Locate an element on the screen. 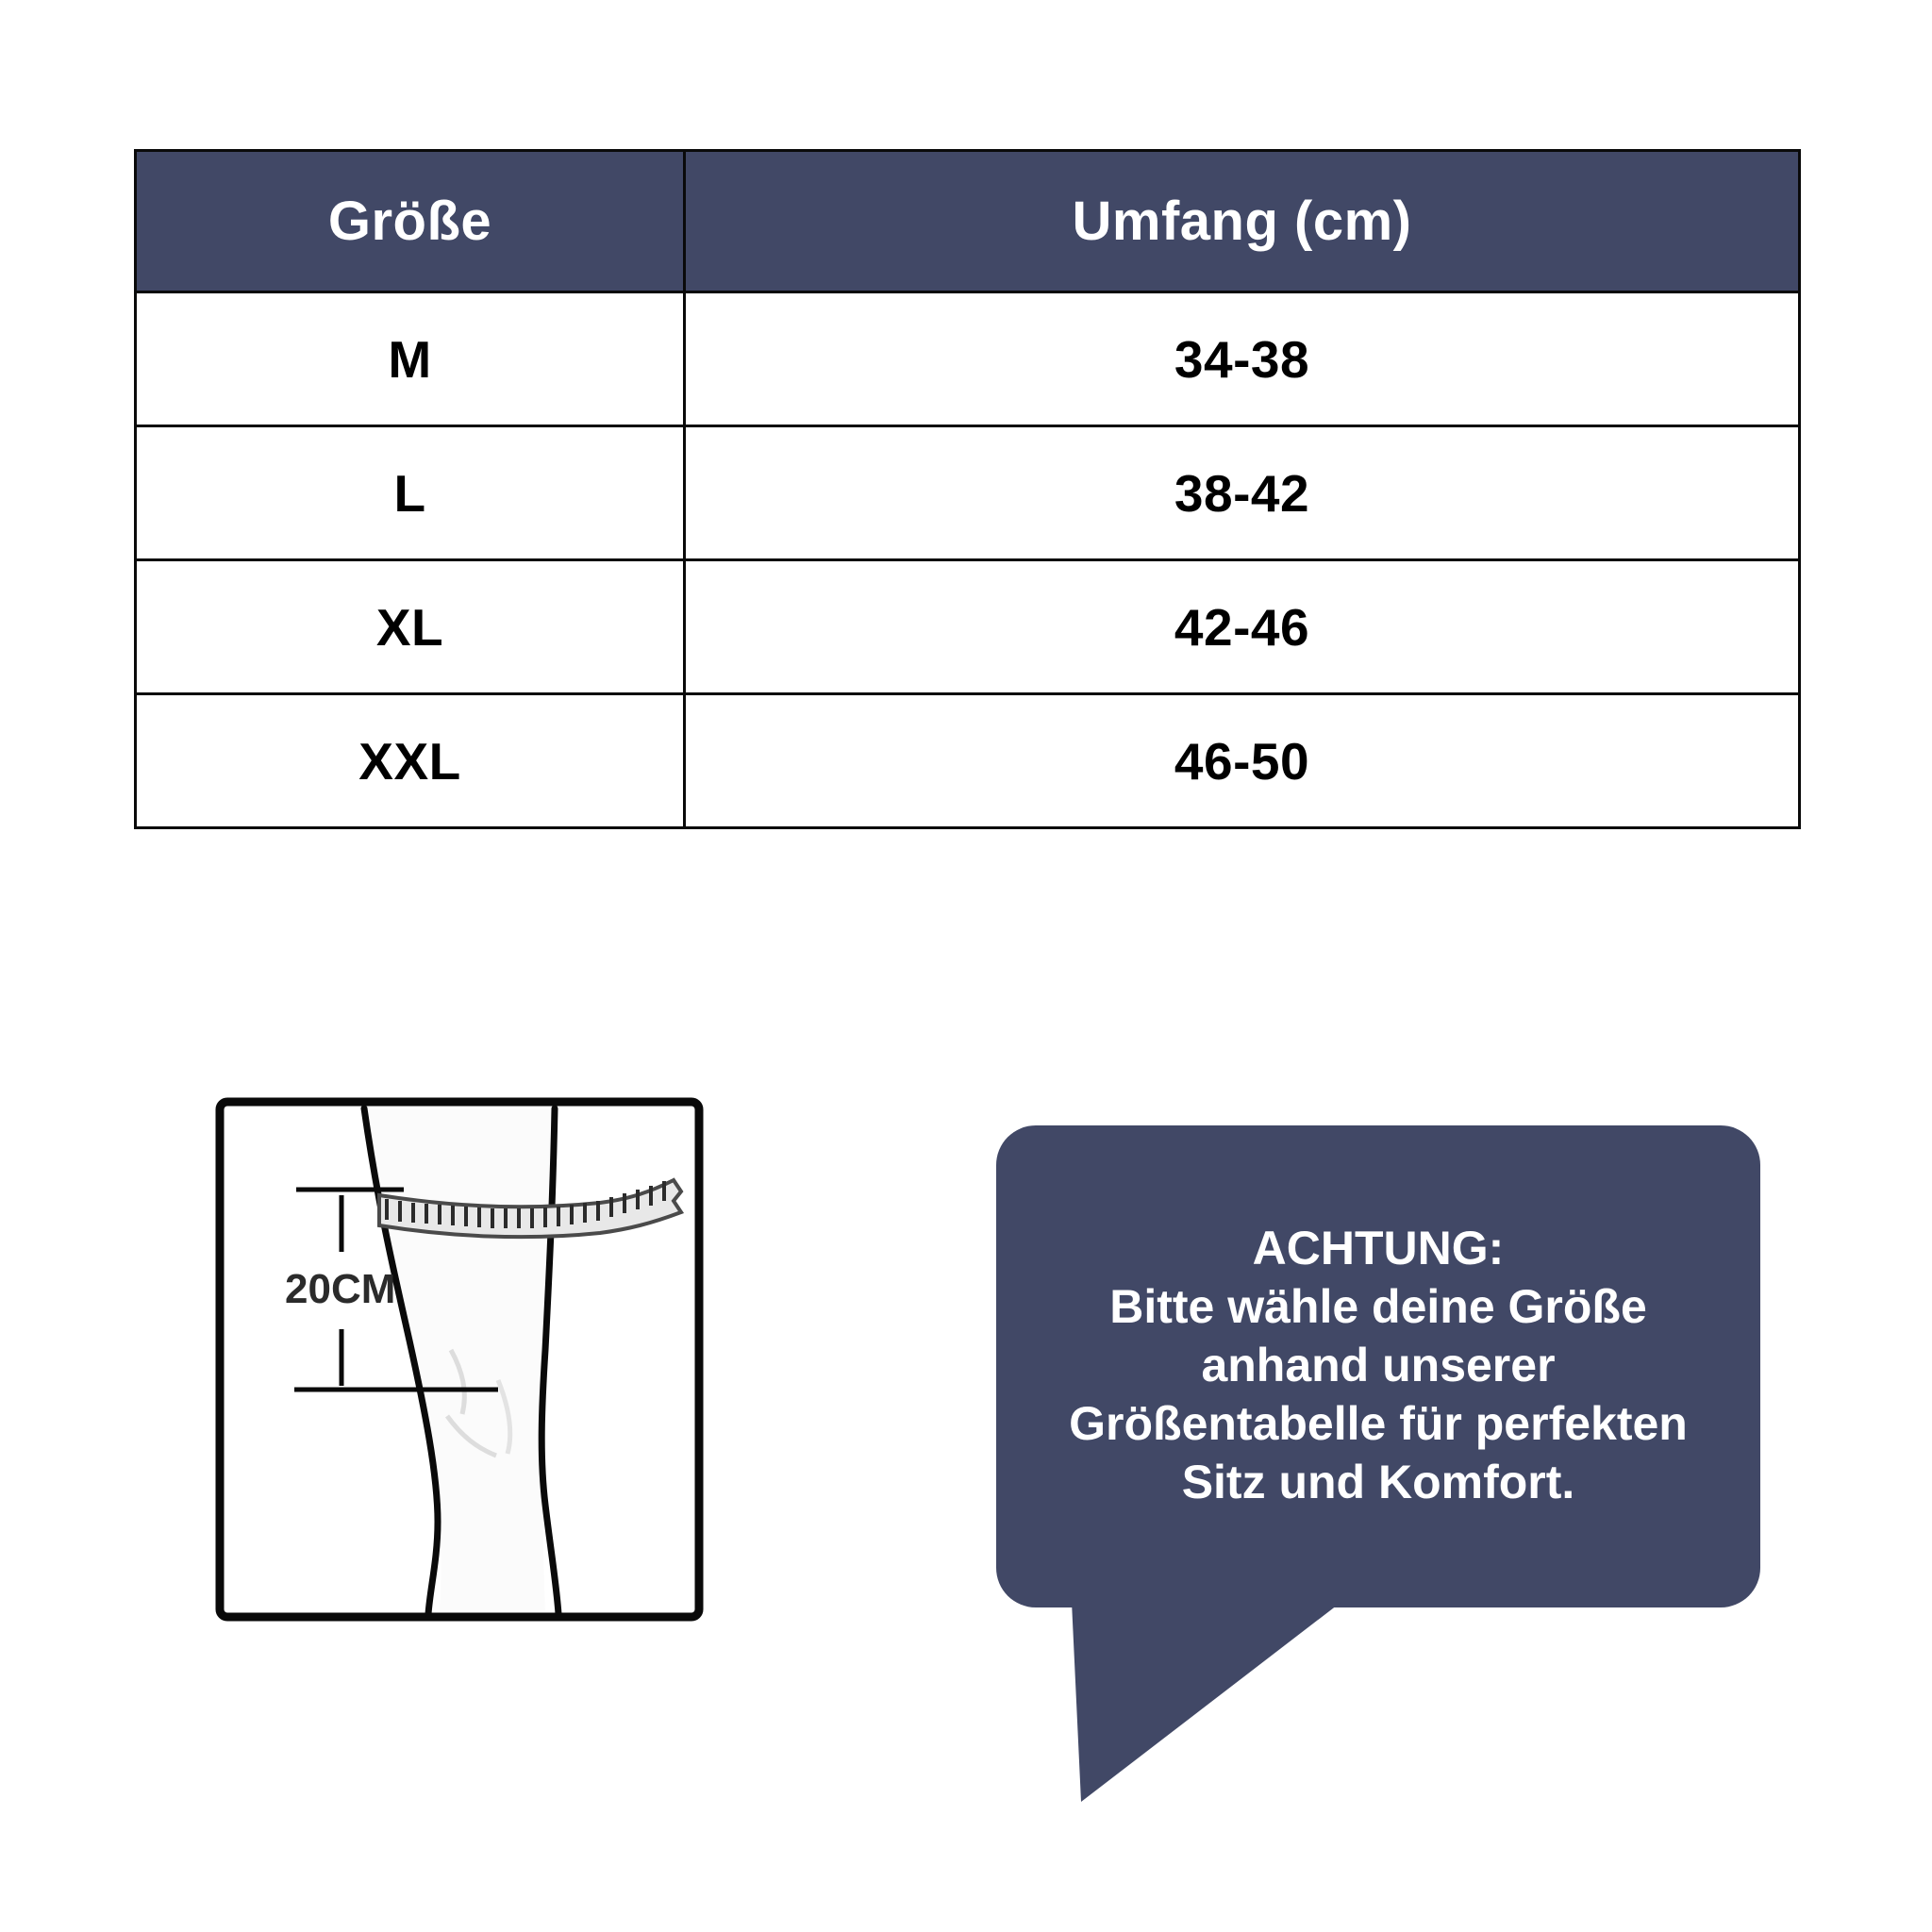 Image resolution: width=1932 pixels, height=1932 pixels. callout-line-5: Sitz und Komfort. is located at coordinates (1378, 1481).